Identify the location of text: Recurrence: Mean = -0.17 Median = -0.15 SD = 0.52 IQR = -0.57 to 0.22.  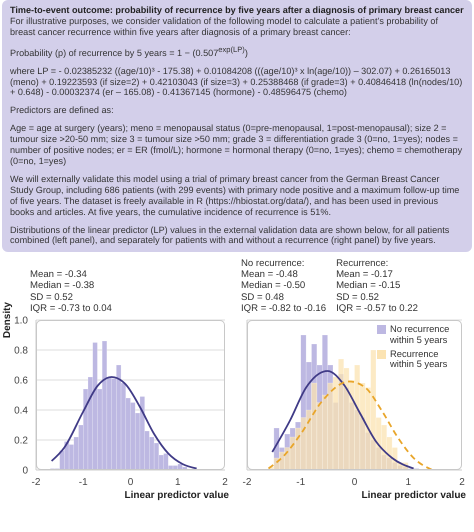
(377, 286).